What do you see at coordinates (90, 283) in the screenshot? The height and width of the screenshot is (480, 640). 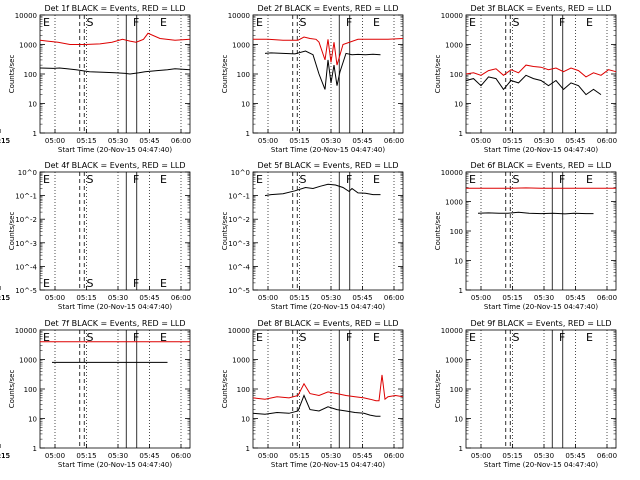 I see `marker-letter-bottom-s: S` at bounding box center [90, 283].